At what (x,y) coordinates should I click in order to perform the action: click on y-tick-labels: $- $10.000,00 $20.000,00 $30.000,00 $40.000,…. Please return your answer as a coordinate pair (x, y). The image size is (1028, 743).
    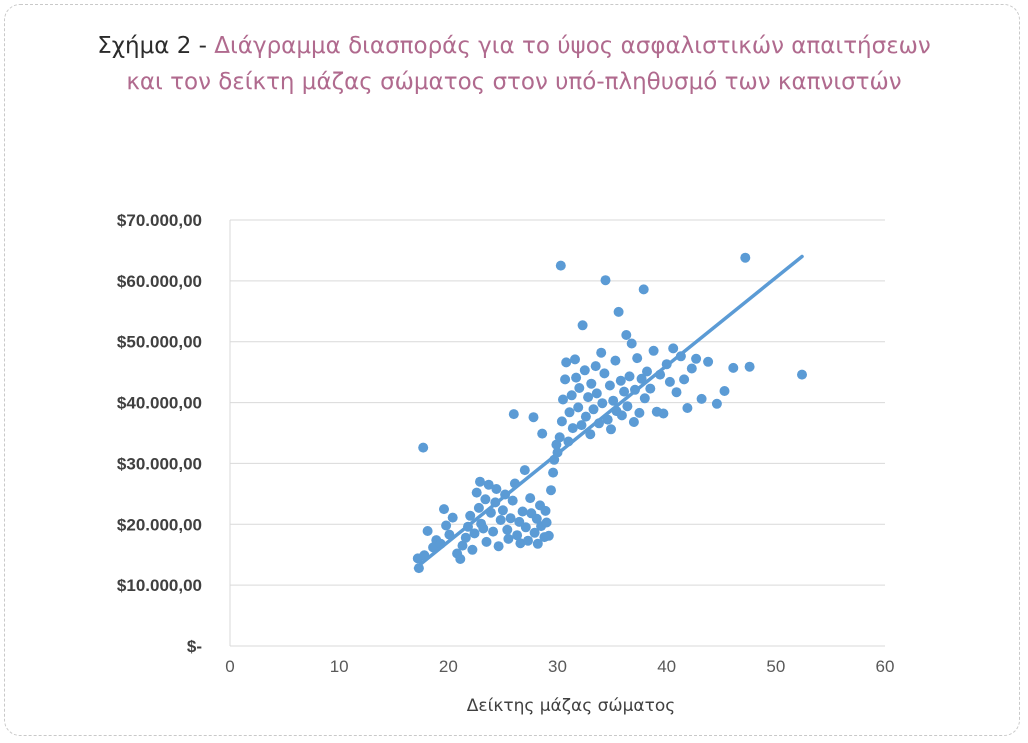
    Looking at the image, I should click on (159, 433).